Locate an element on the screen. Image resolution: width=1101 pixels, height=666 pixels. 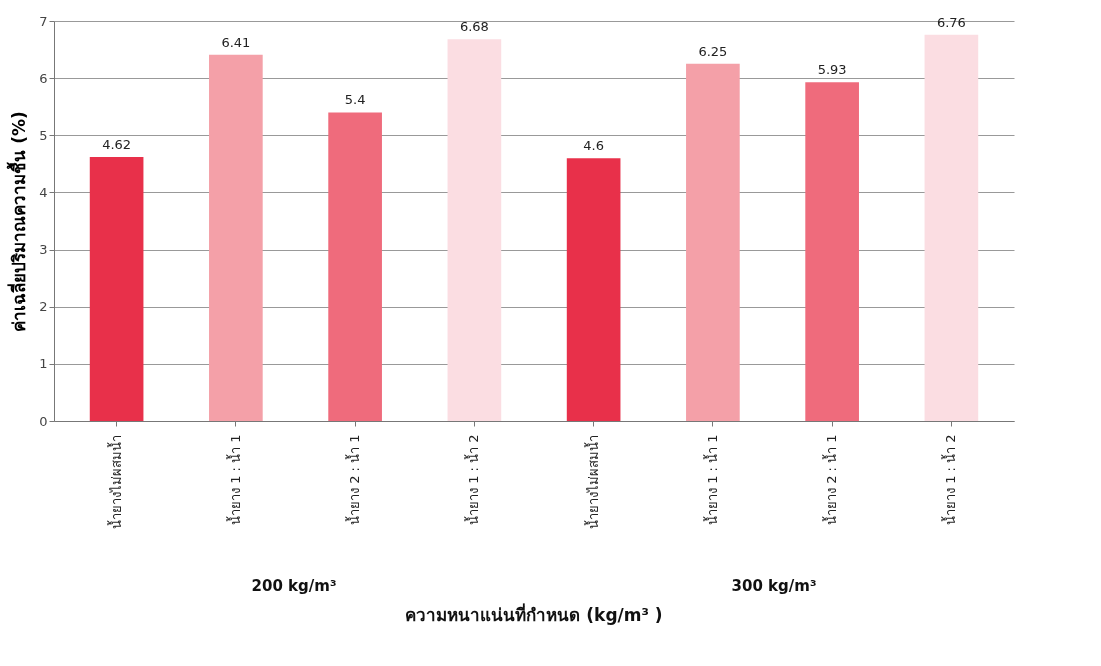
y-axis-title: ค่าเฉลี่ยปริมาณความชื้น (%) is located at coordinates (18, 221).